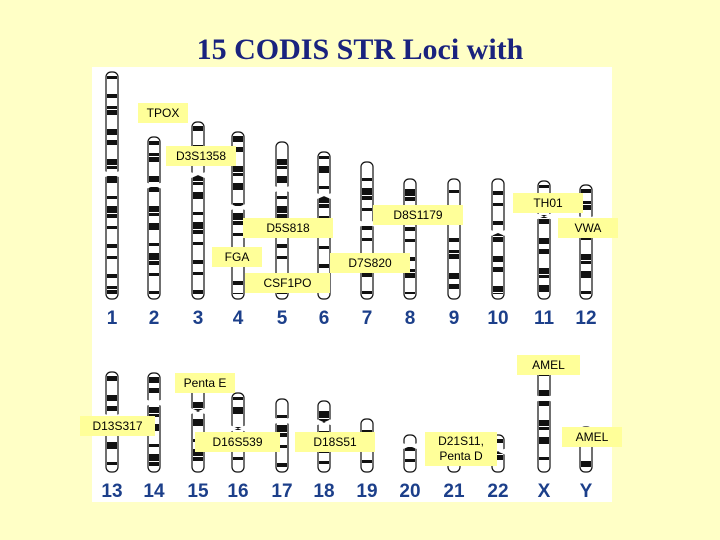 Image resolution: width=720 pixels, height=540 pixels. What do you see at coordinates (198, 318) in the screenshot?
I see `chromosome-number-3: 3` at bounding box center [198, 318].